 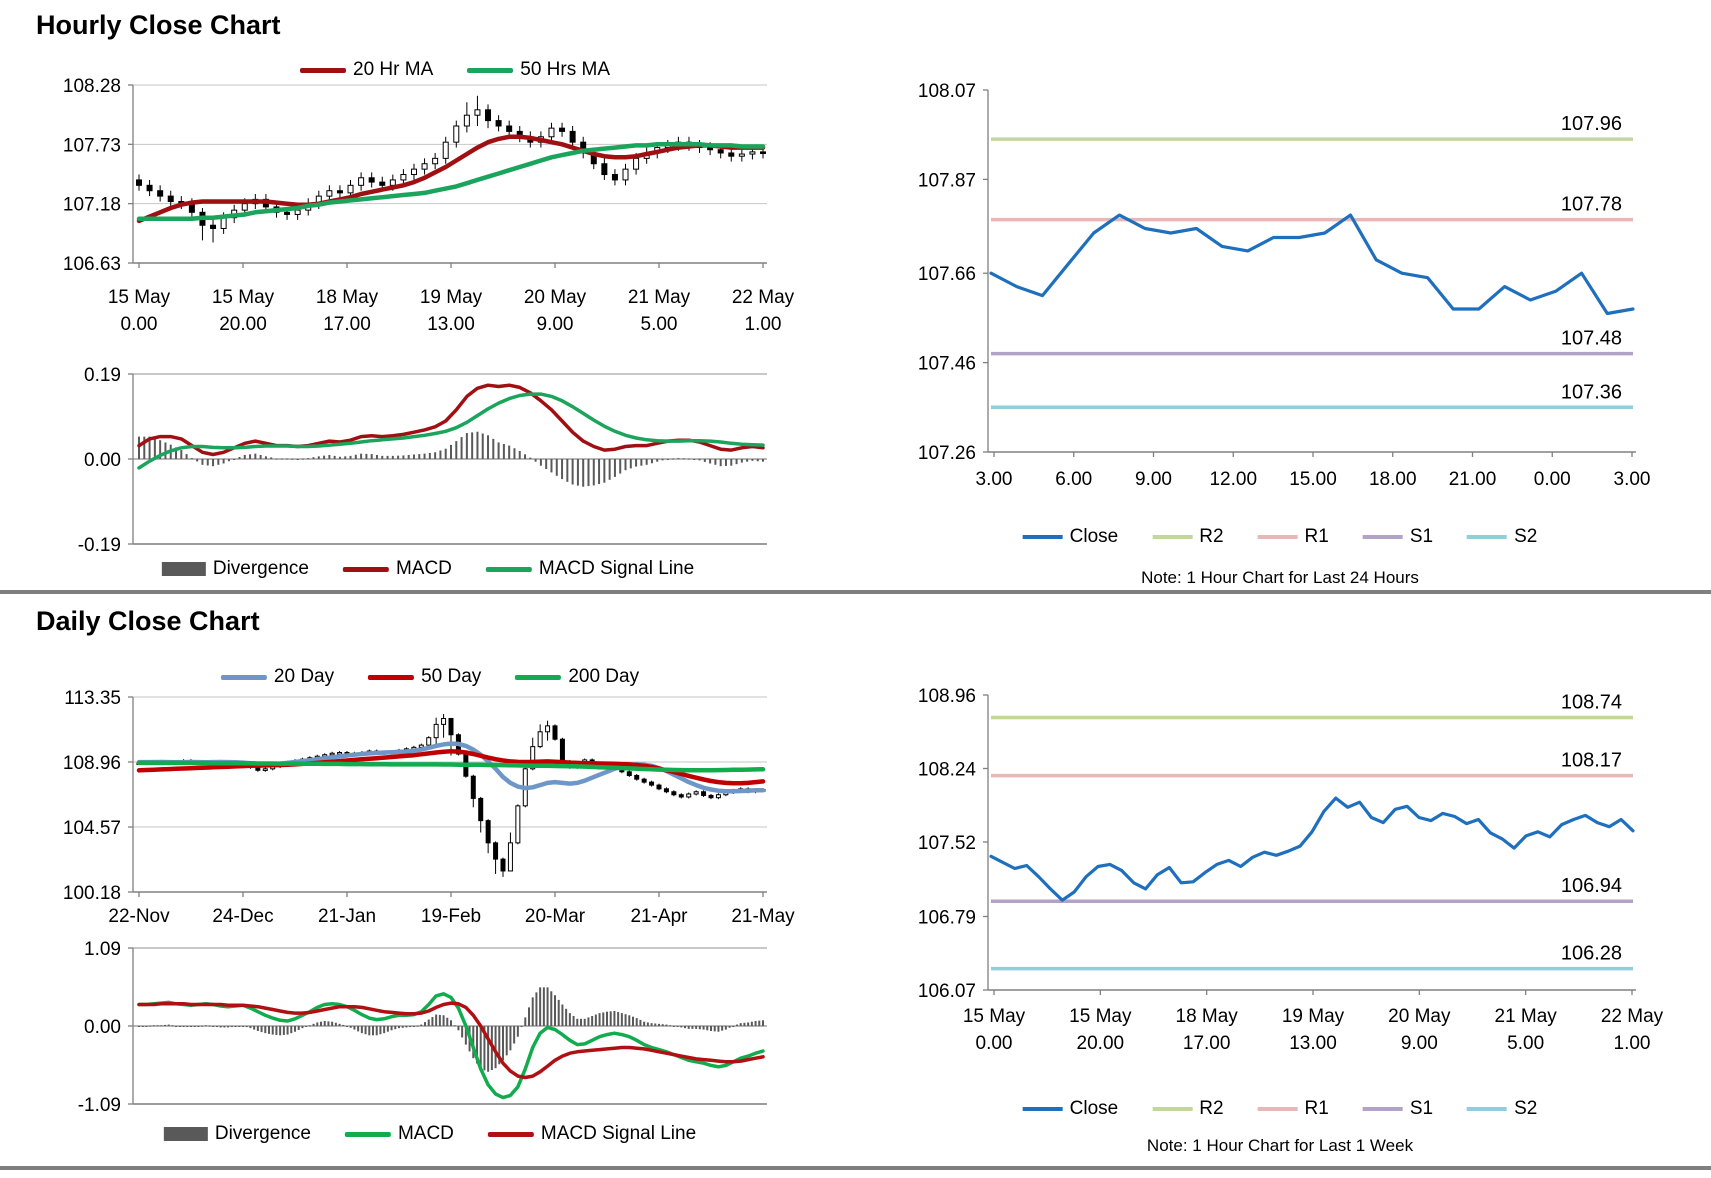 What do you see at coordinates (1591, 392) in the screenshot?
I see `level-label-S2: 107.36` at bounding box center [1591, 392].